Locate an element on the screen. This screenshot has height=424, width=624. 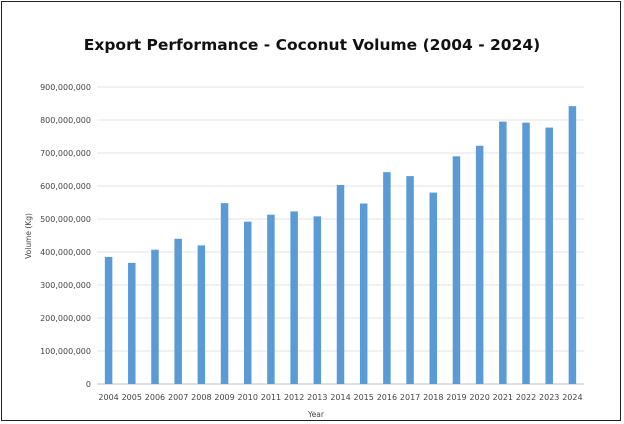
bar-2004 is located at coordinates (108, 320).